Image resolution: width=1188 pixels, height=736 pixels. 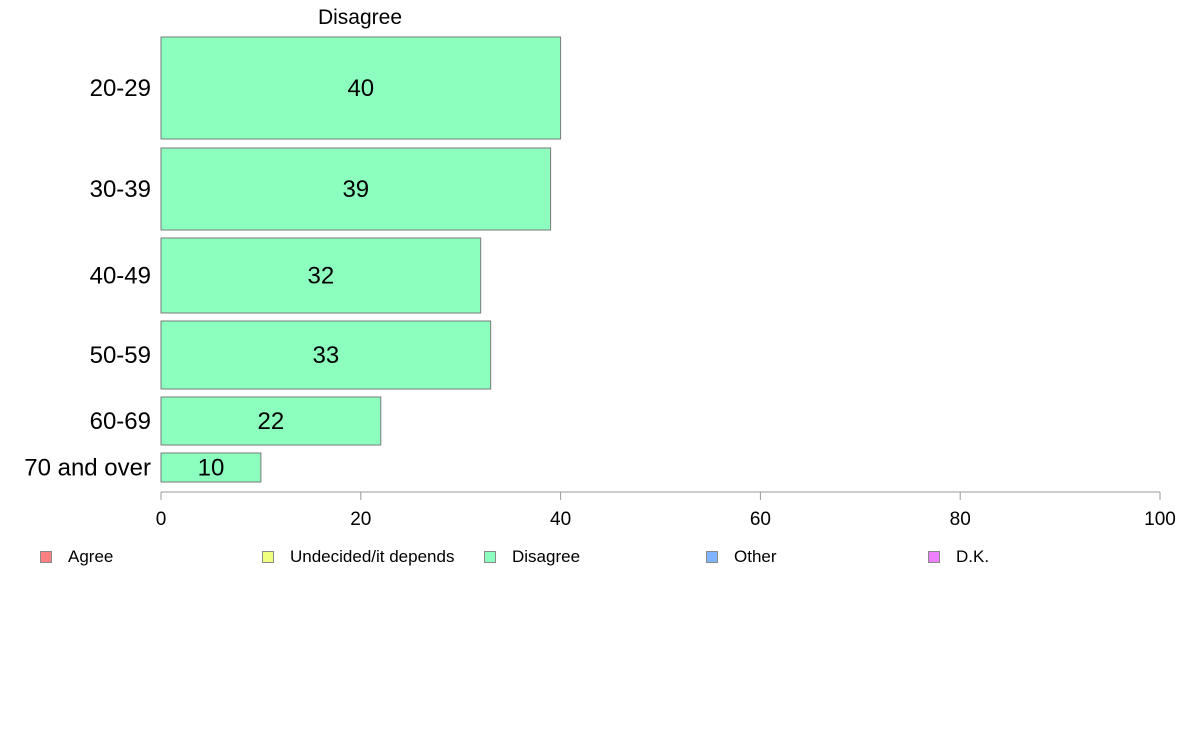 What do you see at coordinates (560, 519) in the screenshot?
I see `x-tick-label-40: 40` at bounding box center [560, 519].